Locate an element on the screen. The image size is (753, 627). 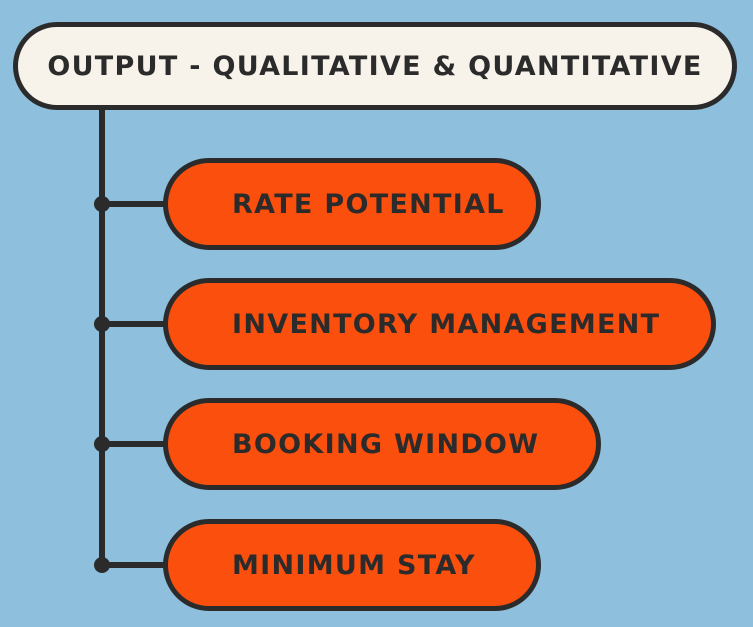
connector-branch-booking-window is located at coordinates (135, 444).